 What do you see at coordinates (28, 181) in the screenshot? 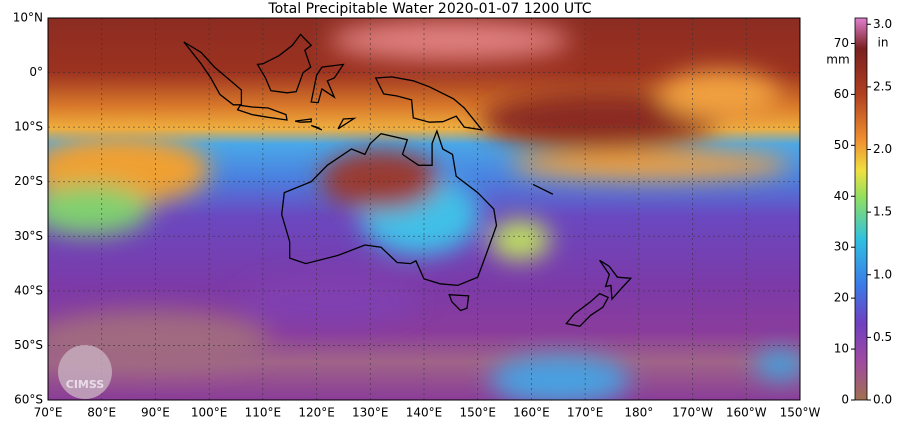
I see `lat-label: 20°S` at bounding box center [28, 181].